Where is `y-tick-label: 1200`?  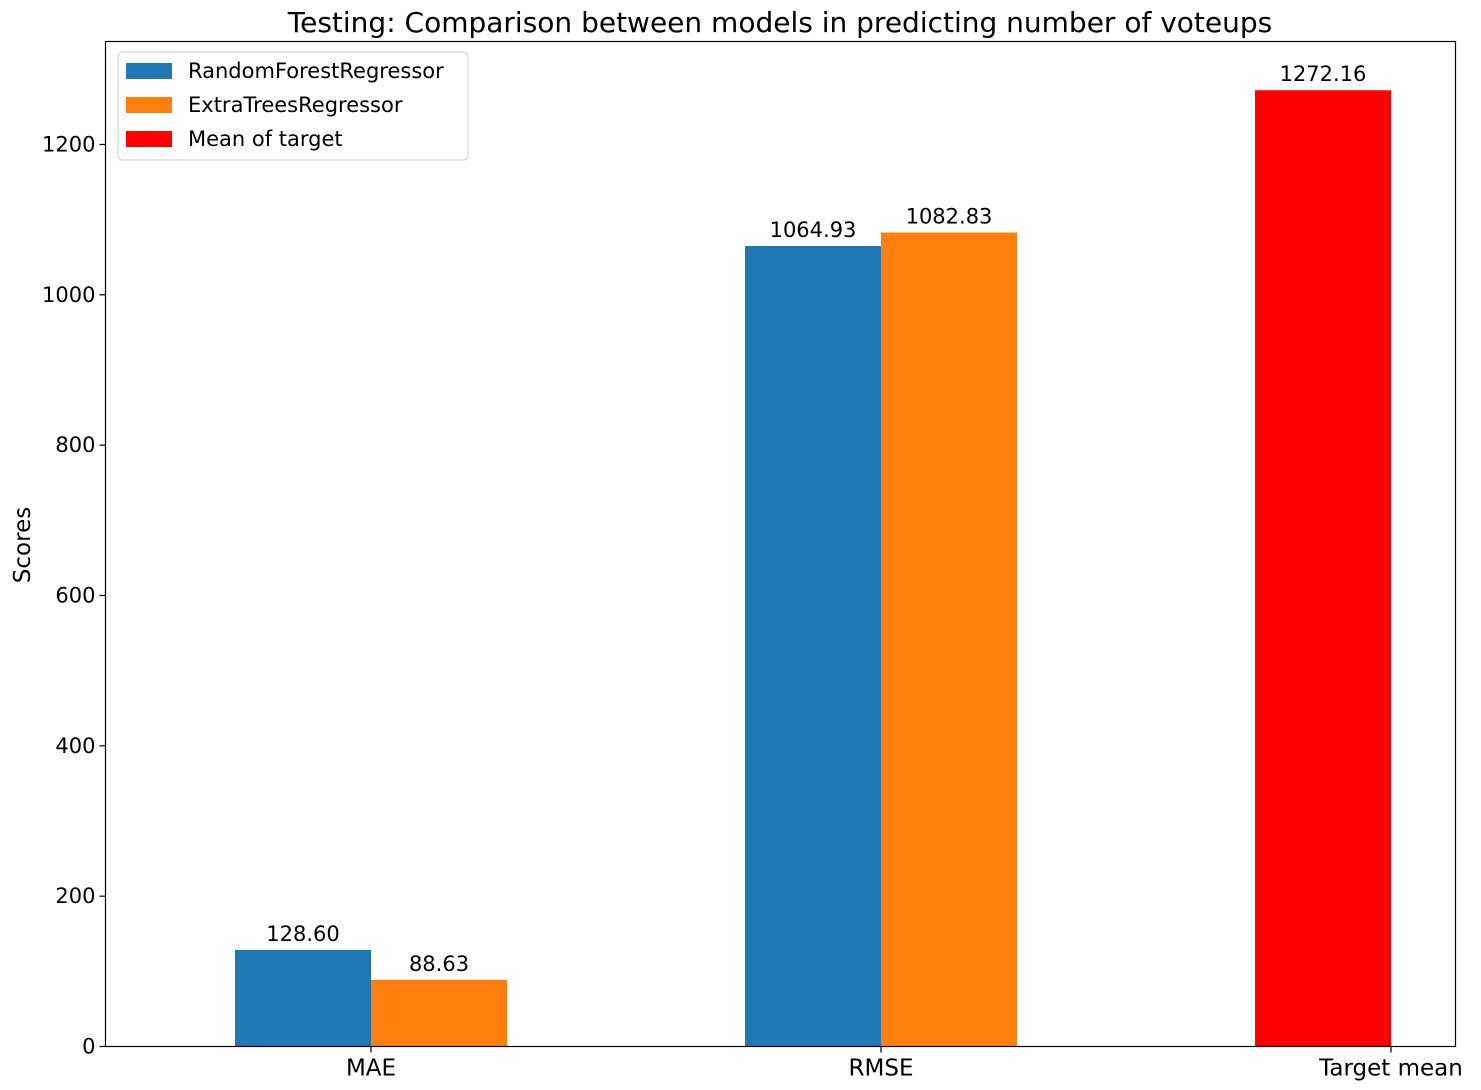 y-tick-label: 1200 is located at coordinates (68, 144).